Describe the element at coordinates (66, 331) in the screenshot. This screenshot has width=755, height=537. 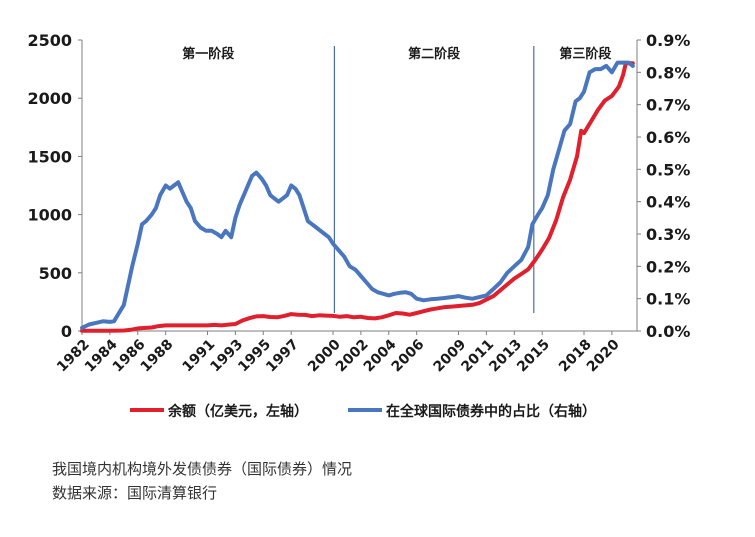
I see `y-left-tick-label: 0` at that location.